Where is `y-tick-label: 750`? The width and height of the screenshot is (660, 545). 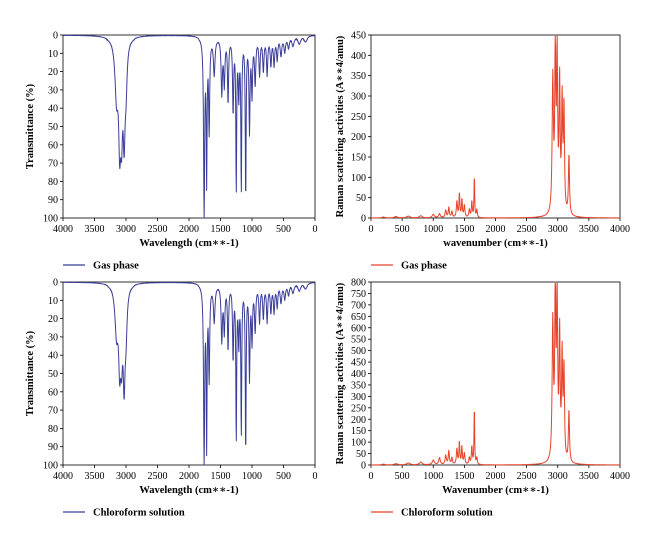
y-tick-label: 750 is located at coordinates (358, 294).